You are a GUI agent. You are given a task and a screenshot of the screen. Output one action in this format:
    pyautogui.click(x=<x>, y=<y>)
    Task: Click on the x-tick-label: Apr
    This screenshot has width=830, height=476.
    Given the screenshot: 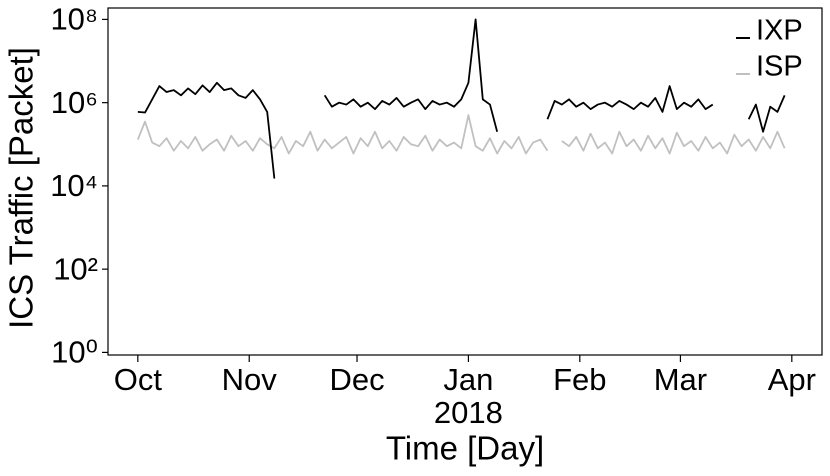 What is the action you would take?
    pyautogui.click(x=792, y=379)
    